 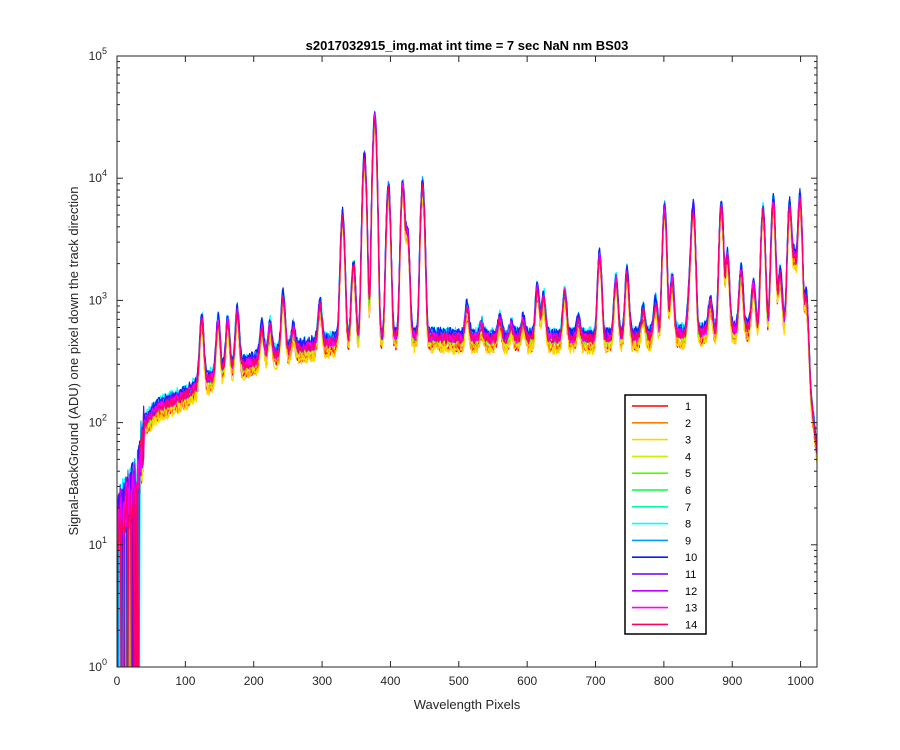 I want to click on y-tick-label: 10³, so click(x=98, y=298).